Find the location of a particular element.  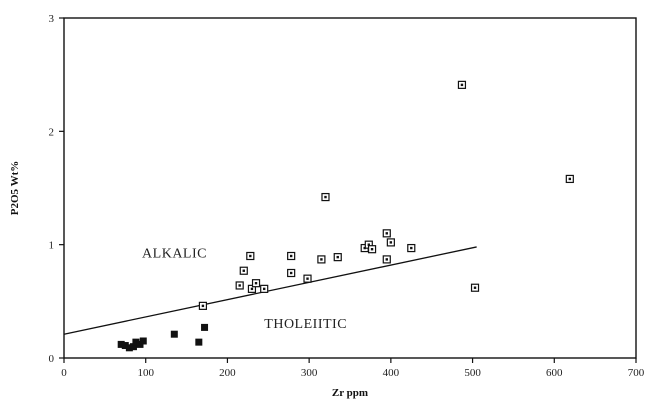

region-label-tholeiitic: THOLEIITIC is located at coordinates (305, 324).